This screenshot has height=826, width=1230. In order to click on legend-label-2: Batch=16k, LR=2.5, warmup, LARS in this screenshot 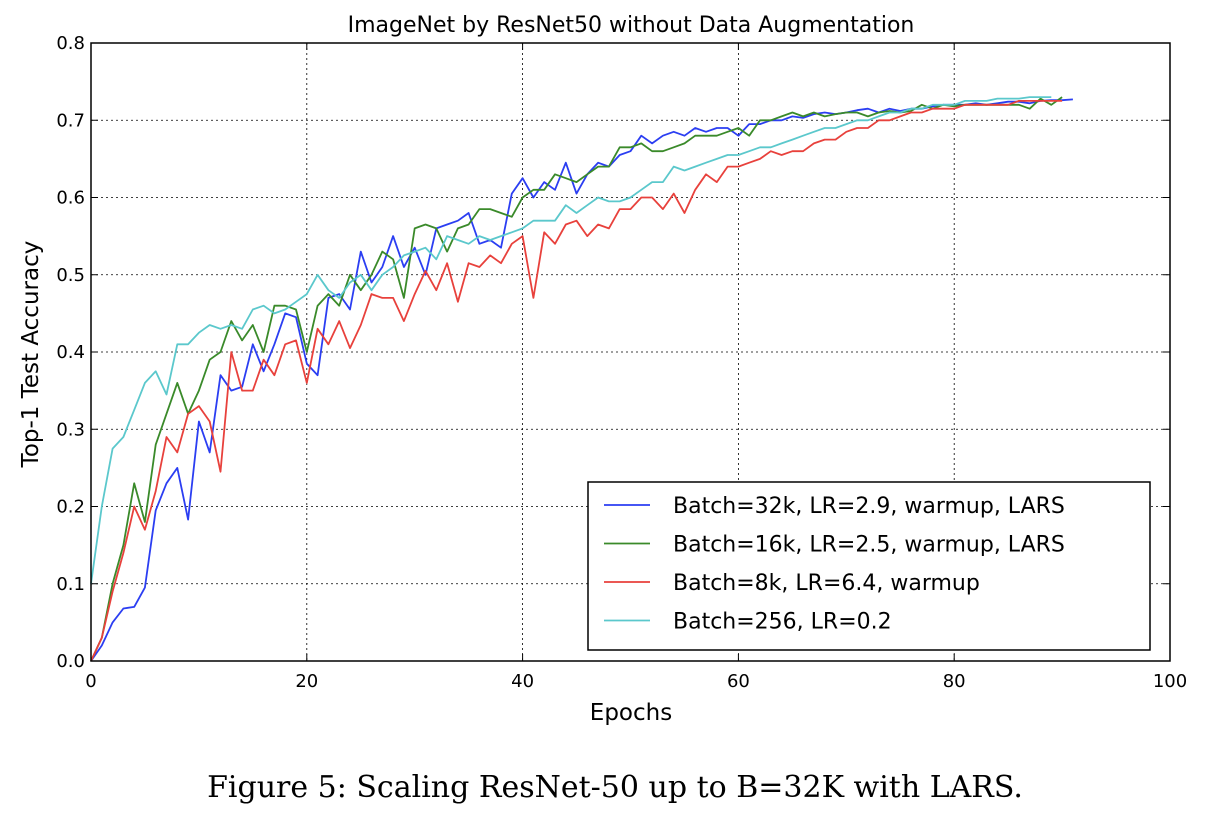, I will do `click(869, 545)`.